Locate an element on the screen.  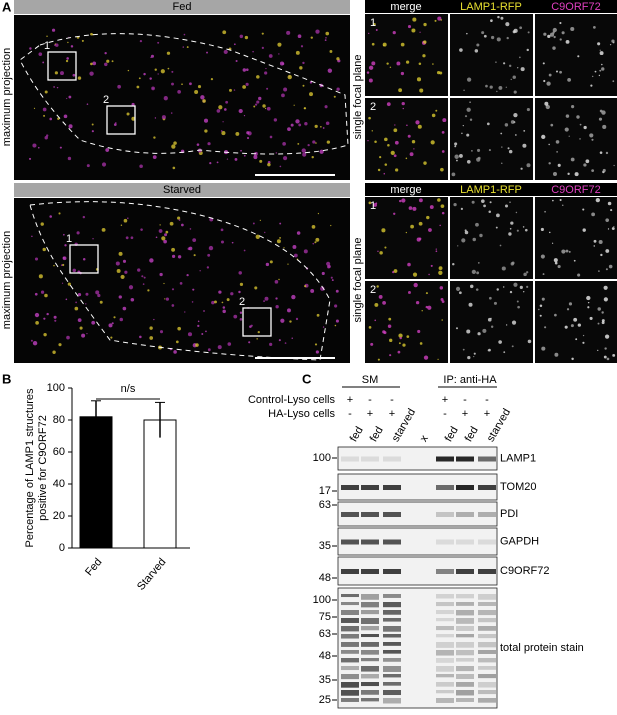
sign: + is located at coordinates (350, 400).